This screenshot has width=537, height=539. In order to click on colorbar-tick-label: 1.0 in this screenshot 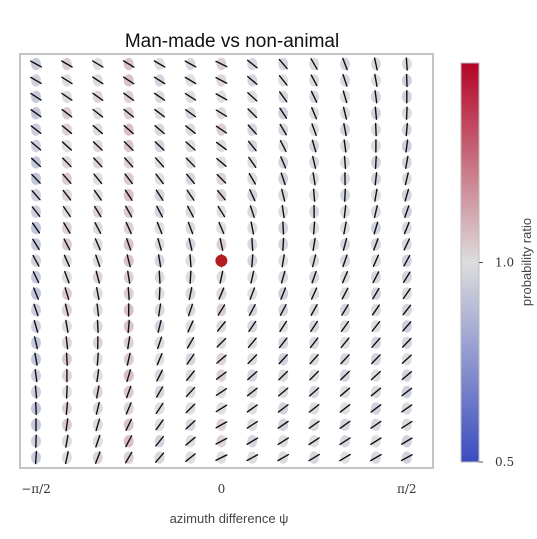, I will do `click(504, 263)`.